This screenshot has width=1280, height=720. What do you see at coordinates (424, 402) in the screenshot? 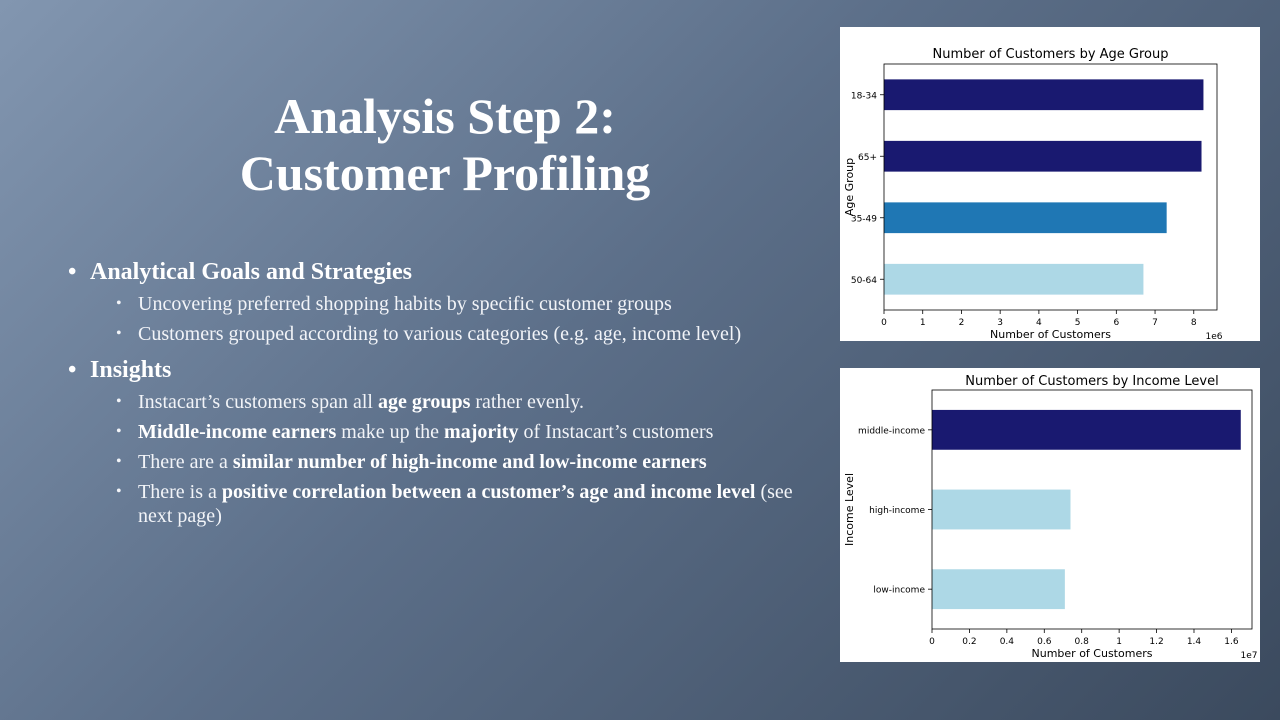
I see `bold-text: age groups` at bounding box center [424, 402].